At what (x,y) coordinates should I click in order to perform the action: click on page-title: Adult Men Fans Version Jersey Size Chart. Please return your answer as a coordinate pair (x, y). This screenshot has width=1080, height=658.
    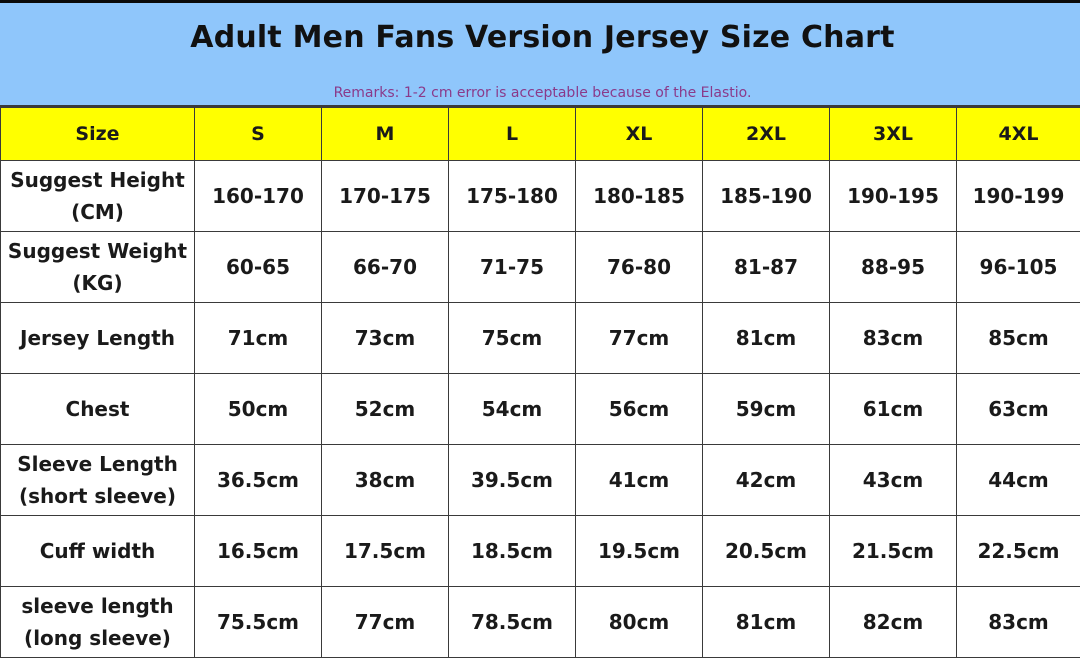
    Looking at the image, I should click on (540, 37).